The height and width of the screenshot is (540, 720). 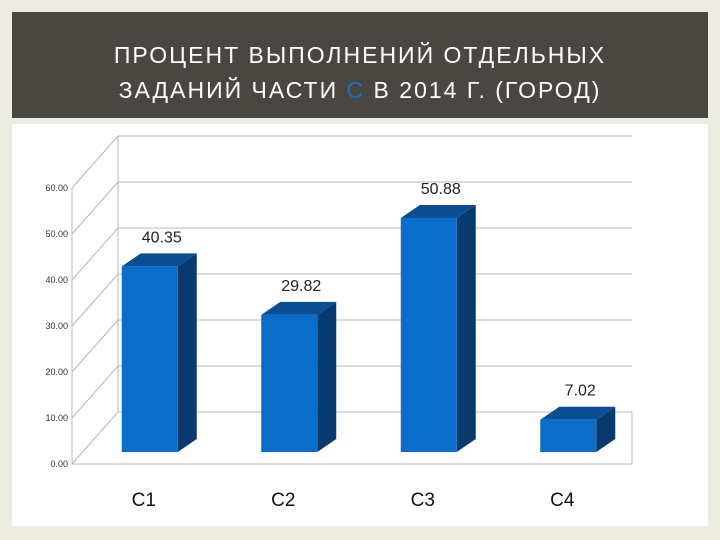 What do you see at coordinates (144, 500) in the screenshot?
I see `x-tick-label: С1` at bounding box center [144, 500].